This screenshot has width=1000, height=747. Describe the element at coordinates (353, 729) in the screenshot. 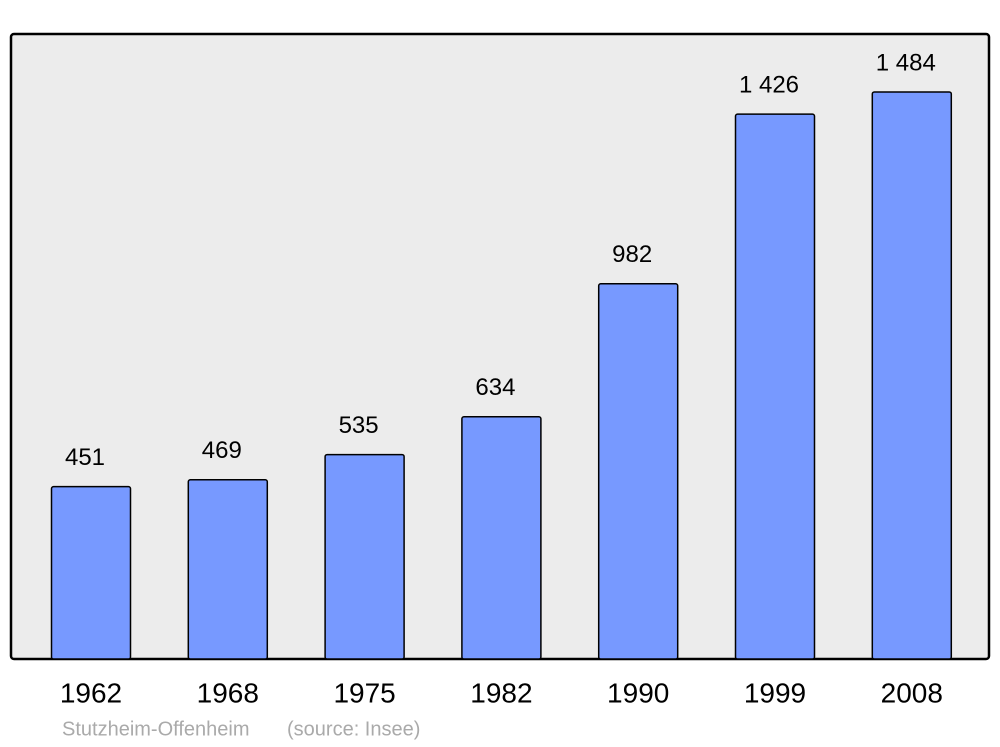

I see `source-note: (source: Insee)` at that location.